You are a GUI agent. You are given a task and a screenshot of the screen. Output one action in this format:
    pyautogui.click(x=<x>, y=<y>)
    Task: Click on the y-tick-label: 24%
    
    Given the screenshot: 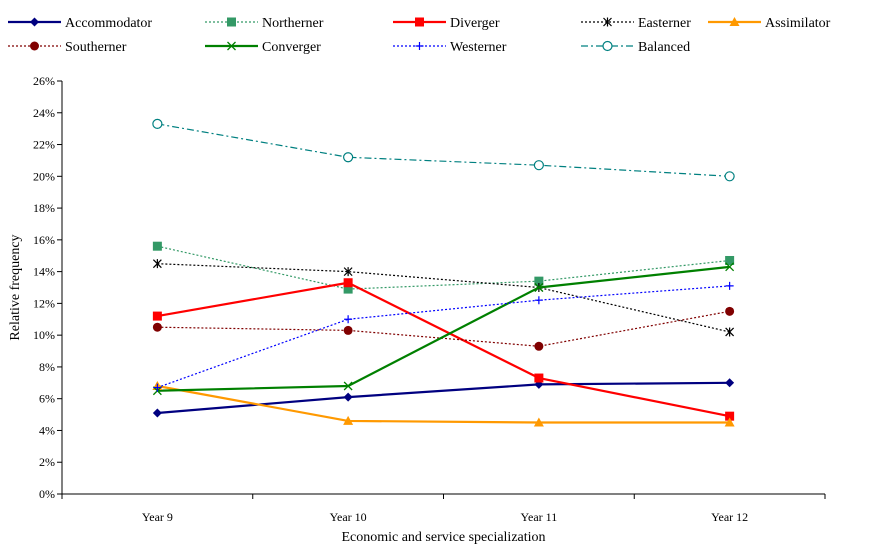 What is the action you would take?
    pyautogui.click(x=44, y=113)
    